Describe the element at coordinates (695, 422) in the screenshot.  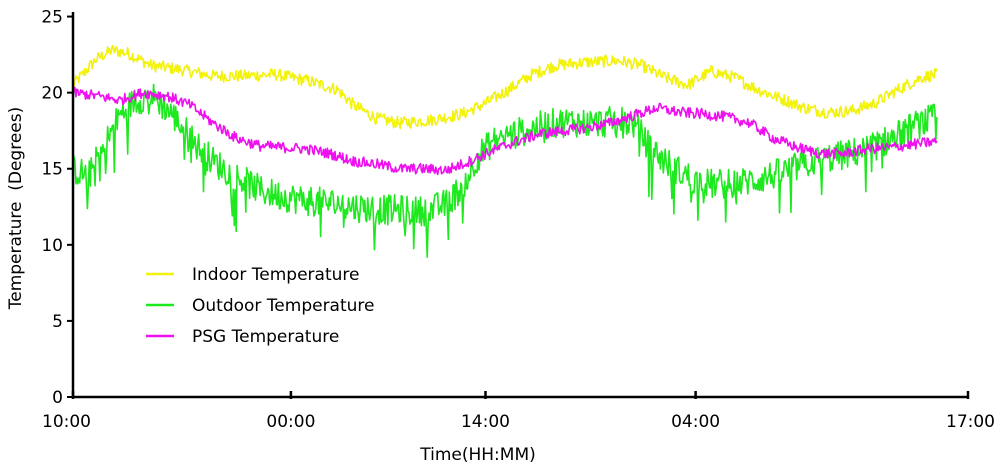
I see `x-tick-label: 04:00` at that location.